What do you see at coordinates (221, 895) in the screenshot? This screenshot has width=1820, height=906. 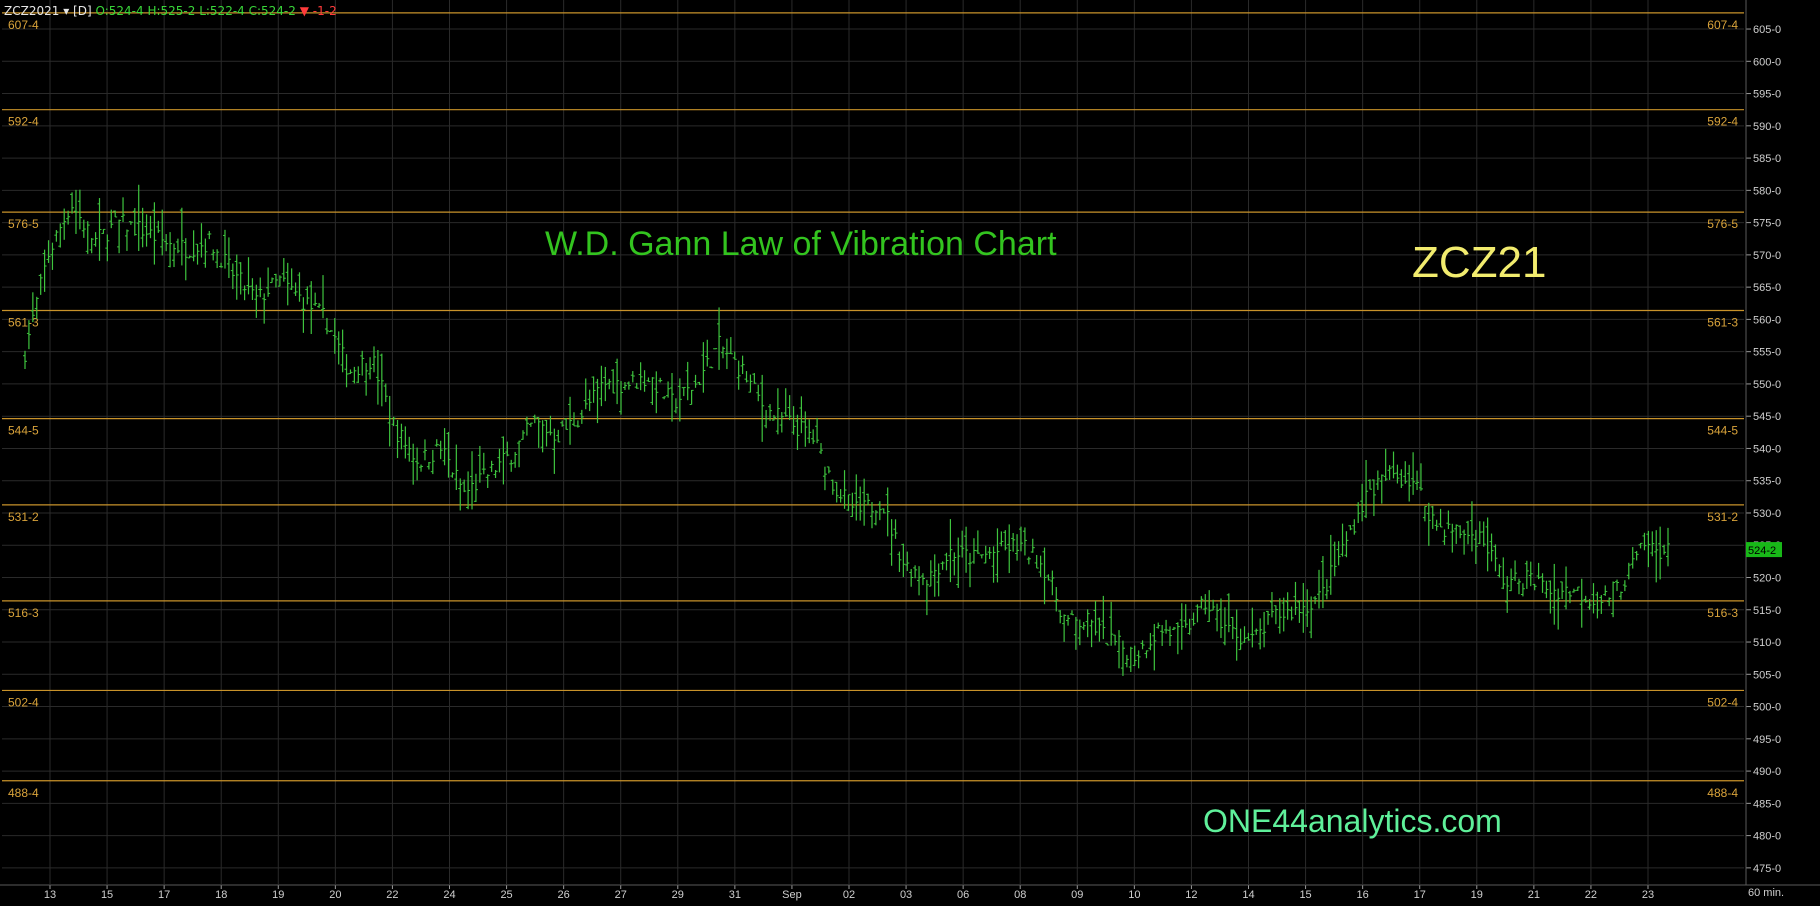 I see `x-tick-label: 18` at bounding box center [221, 895].